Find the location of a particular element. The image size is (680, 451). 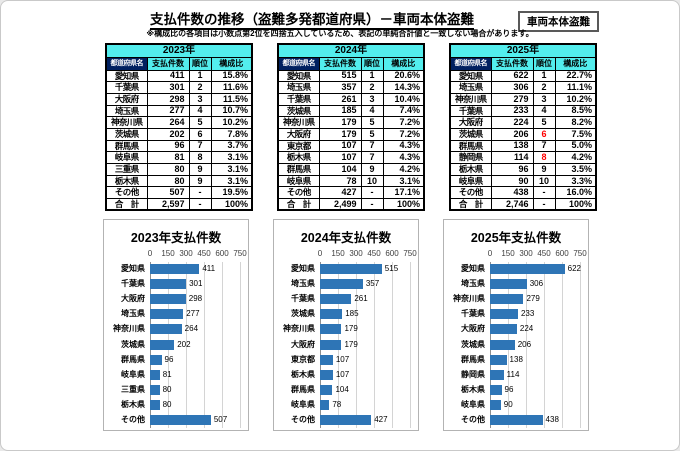

bar-value-label: 179 is located at coordinates (351, 329).